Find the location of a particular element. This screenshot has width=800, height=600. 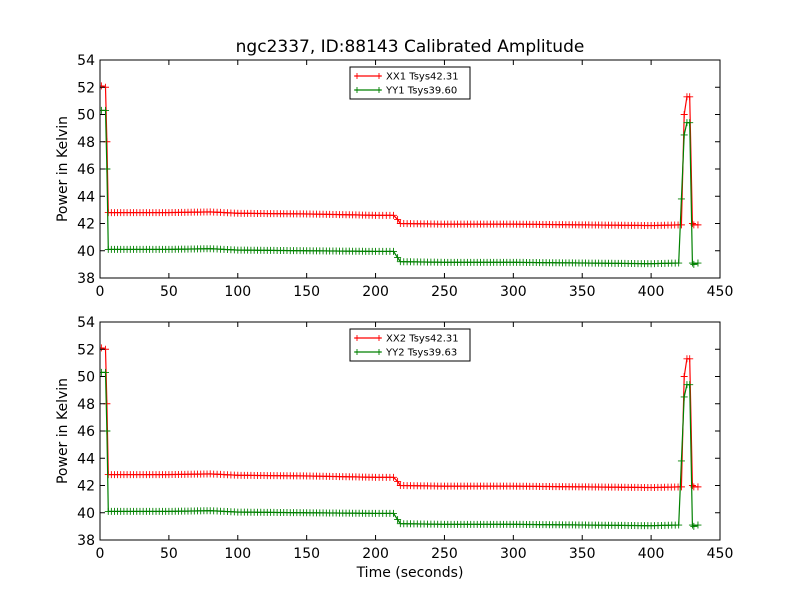

chart-title: ngc2337, ID:88143 Calibrated Amplitude is located at coordinates (410, 47).